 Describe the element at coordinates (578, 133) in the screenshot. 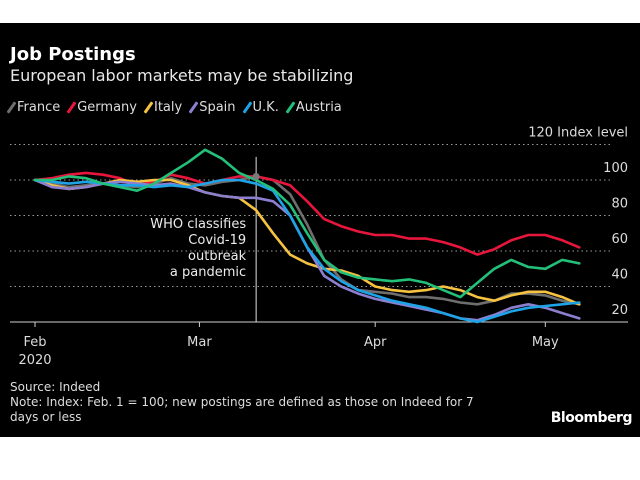

I see `y-tick-label-120: 120 Index level` at that location.